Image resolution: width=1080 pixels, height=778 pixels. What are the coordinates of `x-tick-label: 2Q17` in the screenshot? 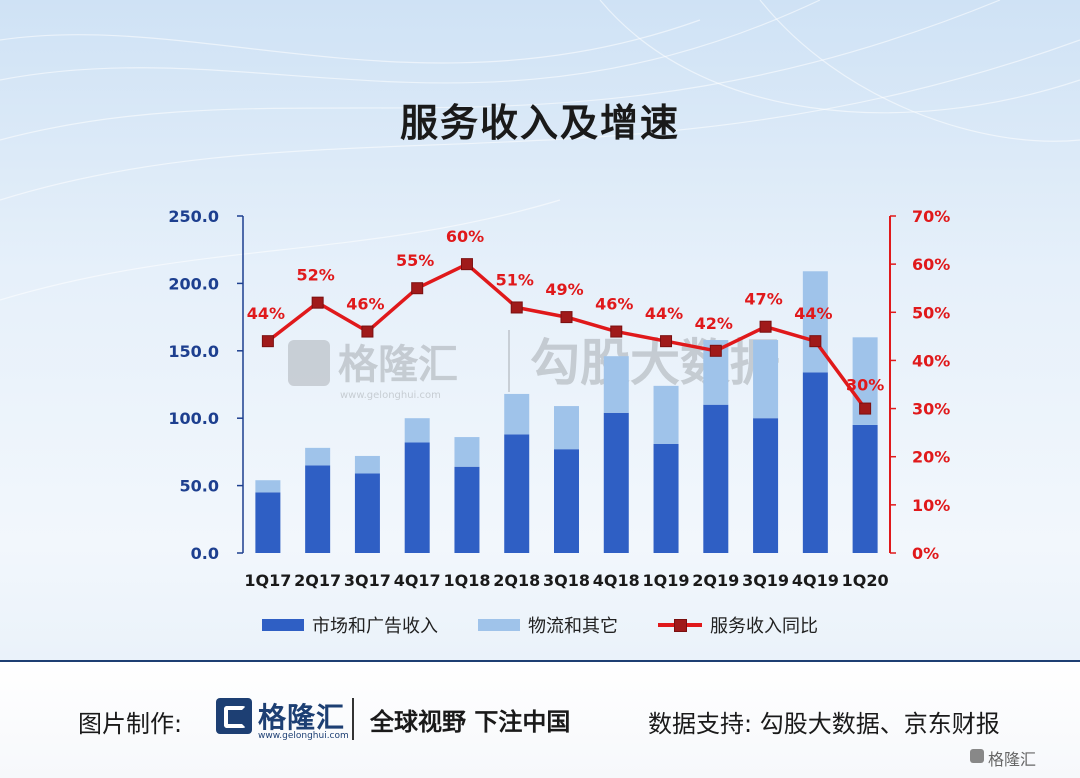 It's located at (317, 580).